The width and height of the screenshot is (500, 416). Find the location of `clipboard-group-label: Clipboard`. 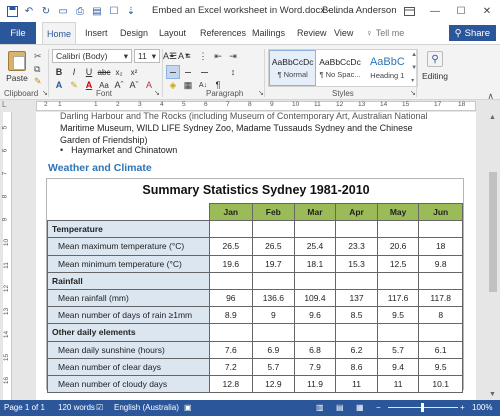

clipboard-group-label: Clipboard is located at coordinates (21, 93).